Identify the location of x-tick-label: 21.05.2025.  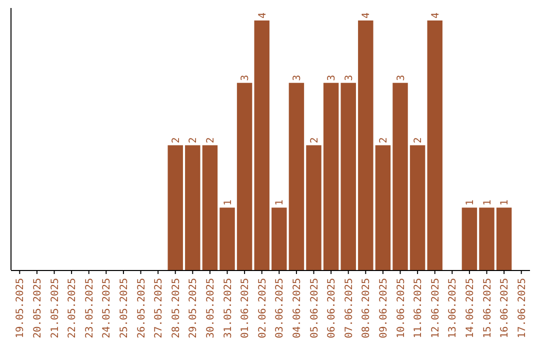
(55, 308).